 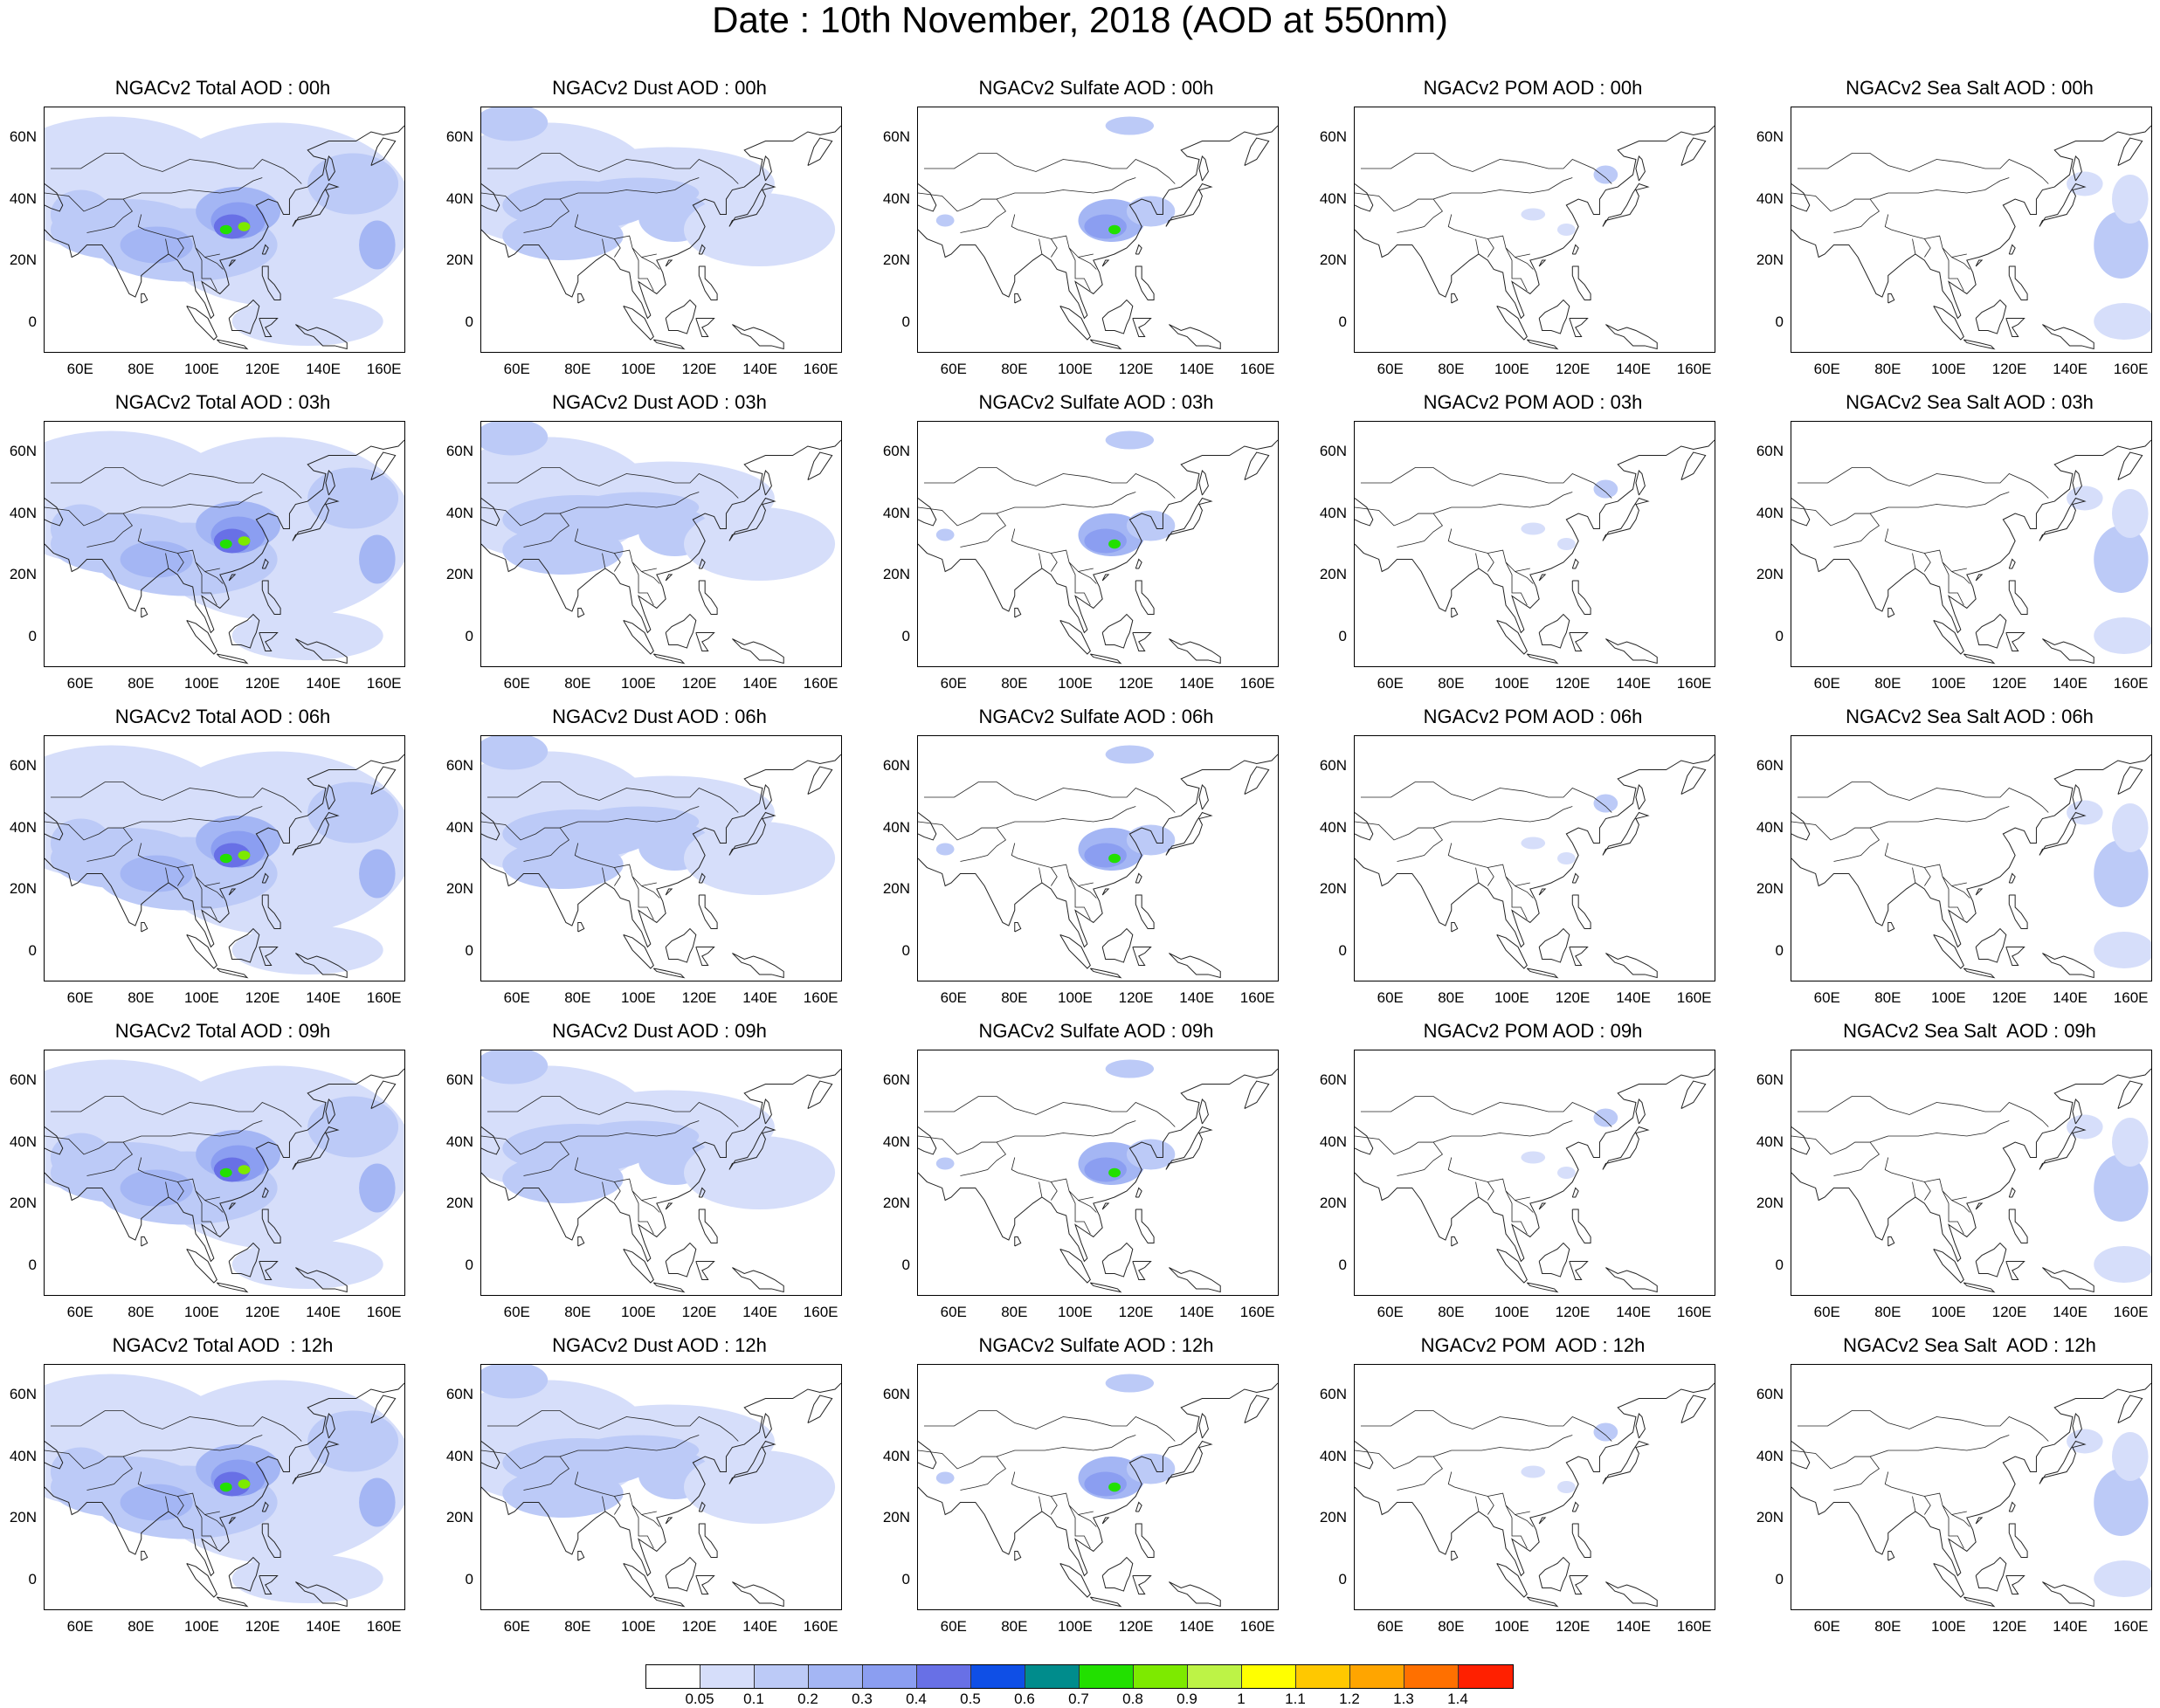 What do you see at coordinates (1633, 997) in the screenshot?
I see `longitude-tick-label: 140E` at bounding box center [1633, 997].